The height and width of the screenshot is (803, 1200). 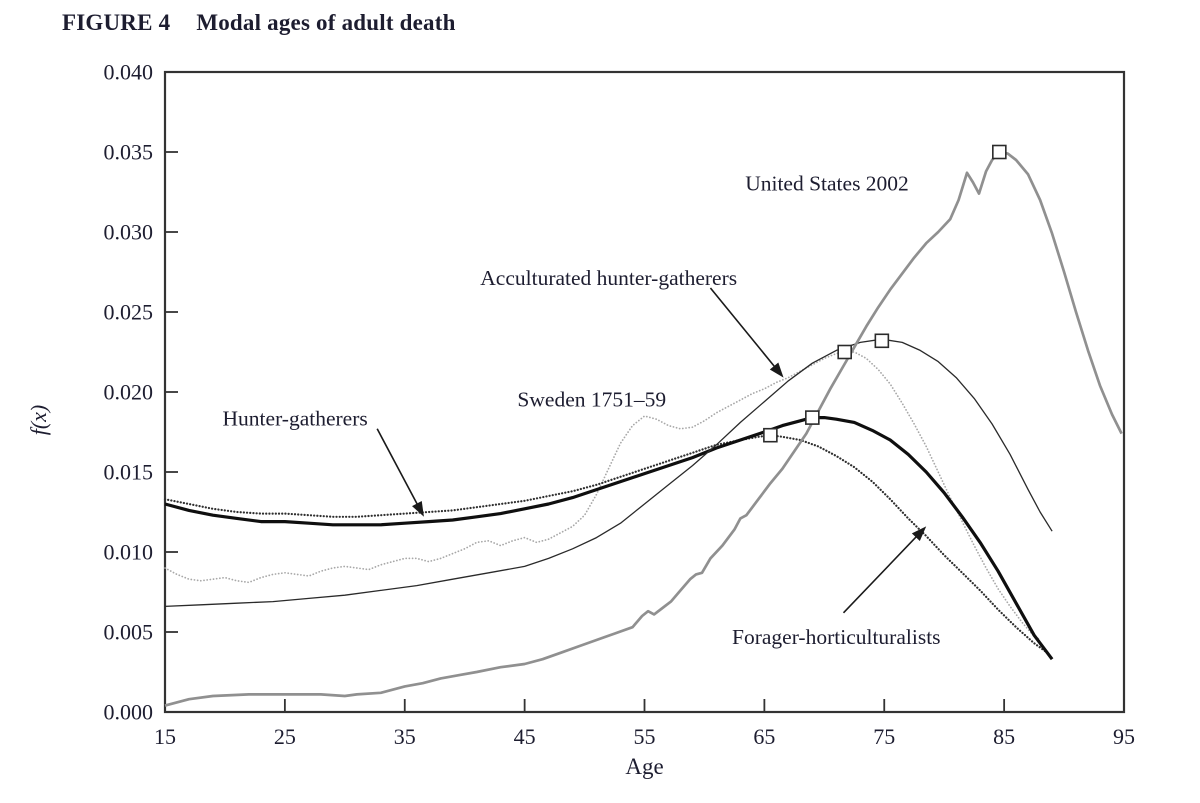 What do you see at coordinates (129, 232) in the screenshot?
I see `y-tick-label: 0.030` at bounding box center [129, 232].